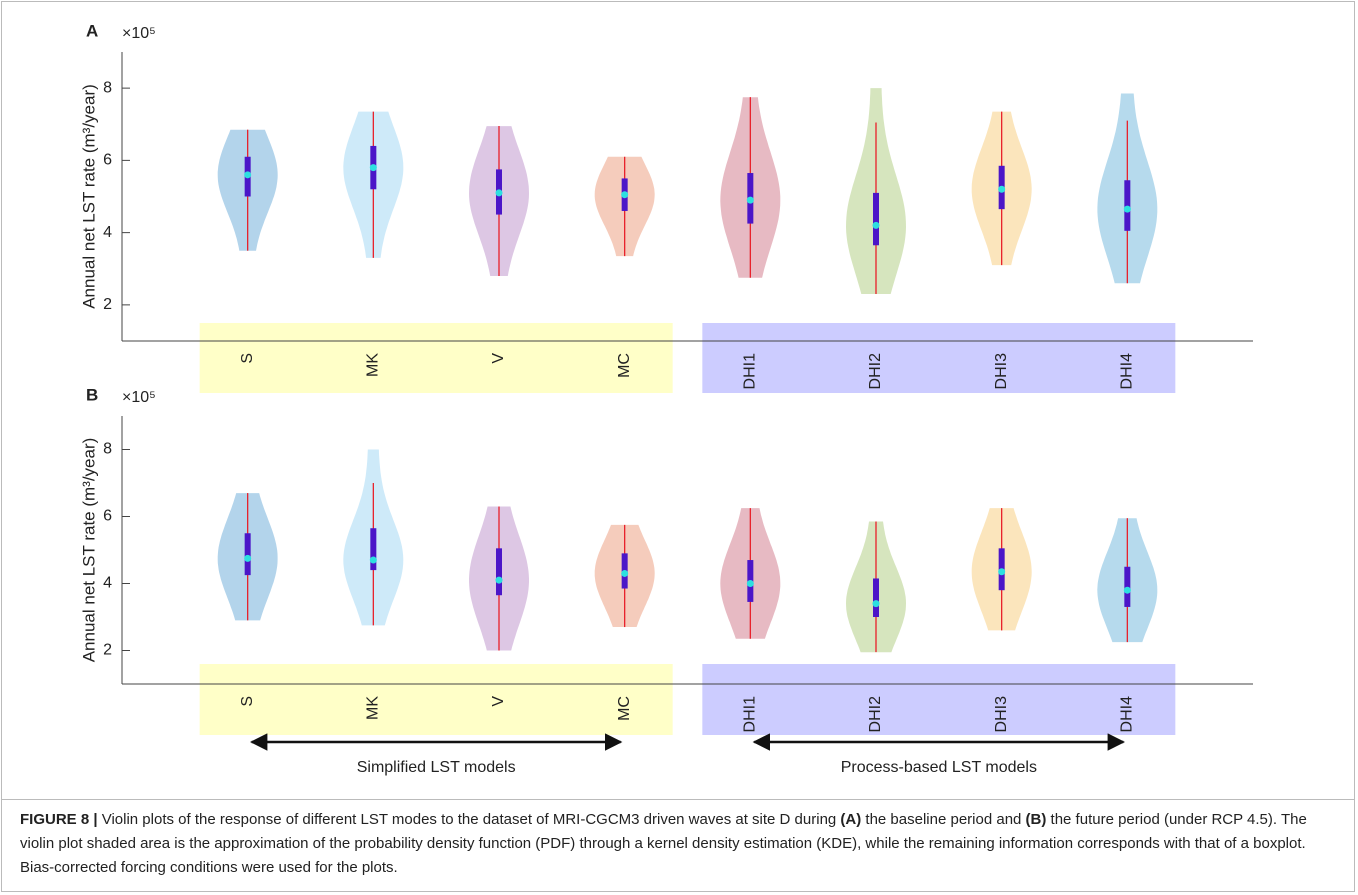  Describe the element at coordinates (851, 819) in the screenshot. I see `caption-text: (A)` at that location.